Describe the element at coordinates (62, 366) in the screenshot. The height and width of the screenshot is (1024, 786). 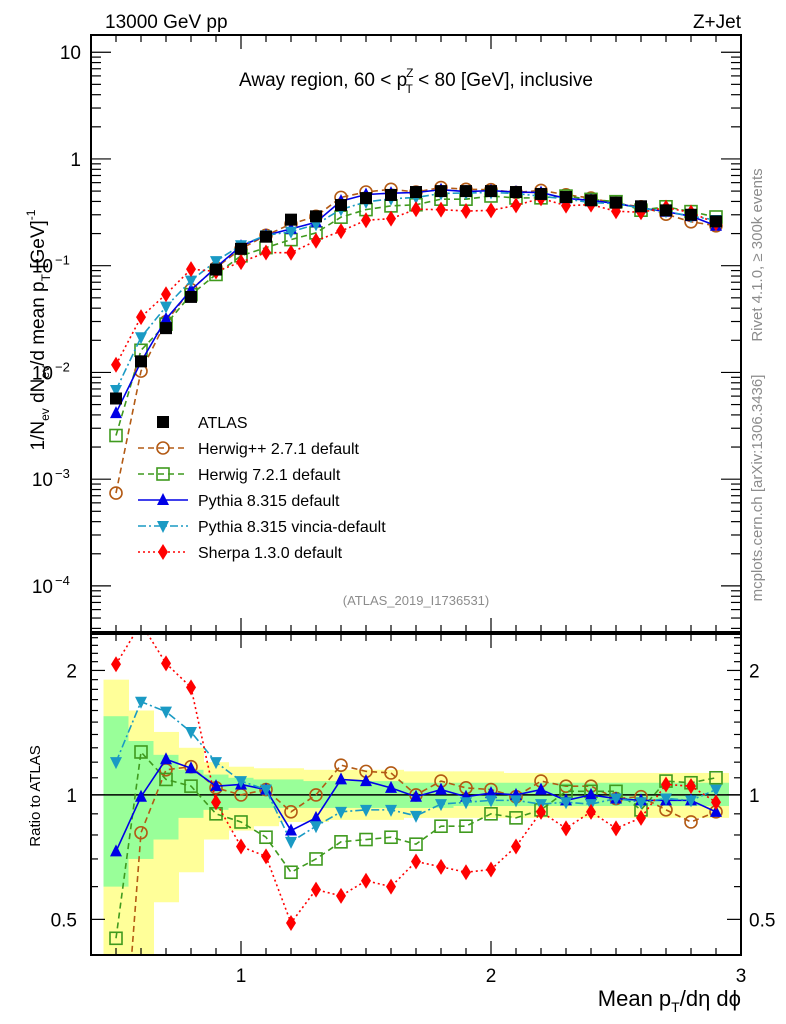
I see `main-y-tick-exponent: −2` at that location.